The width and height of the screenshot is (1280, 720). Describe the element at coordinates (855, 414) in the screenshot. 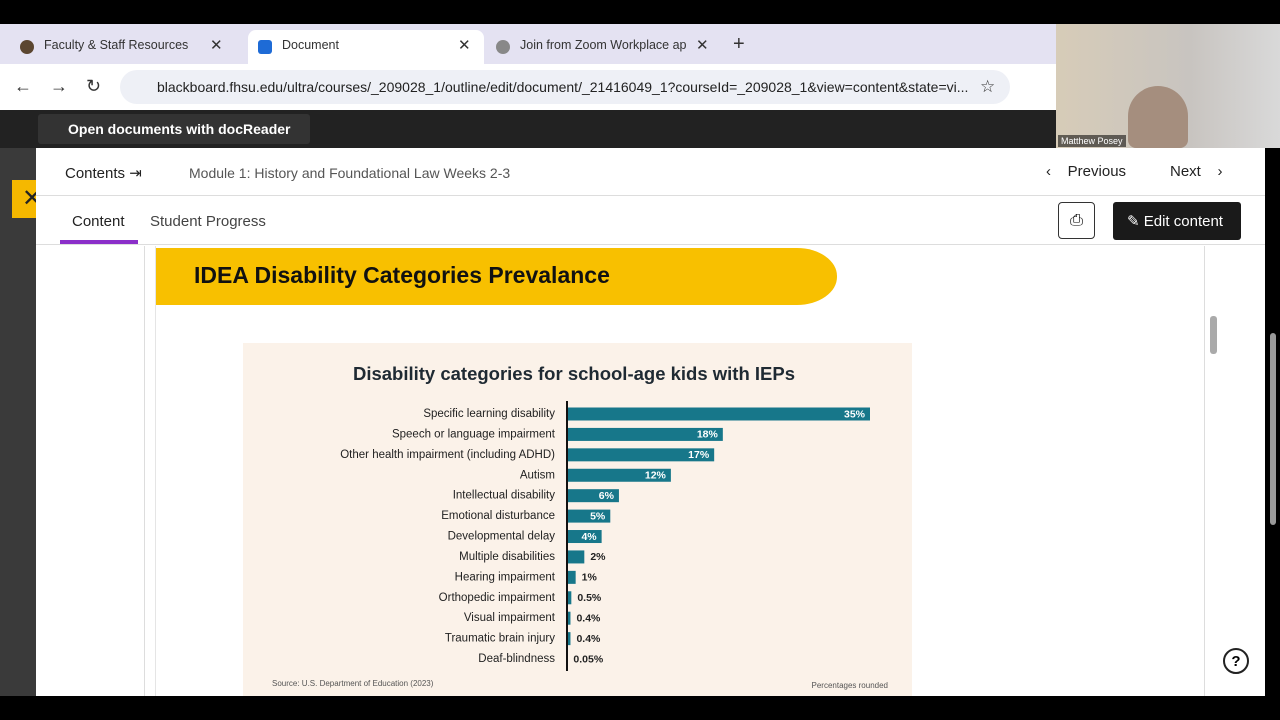

I see `value-label: 35%` at that location.